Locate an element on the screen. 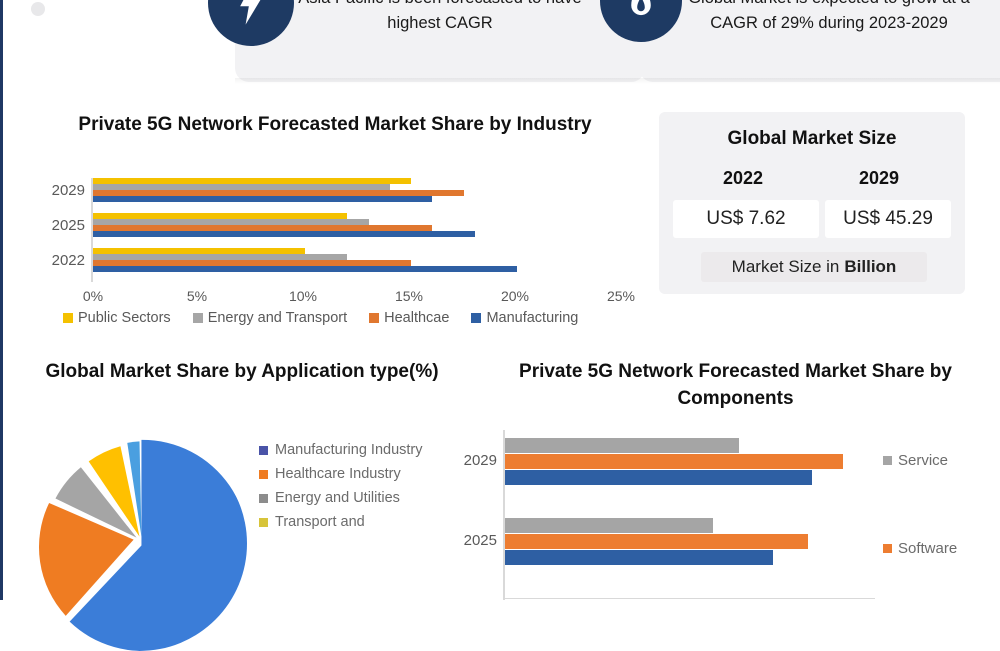 This screenshot has height=651, width=1000. bar-group-2022 is located at coordinates (359, 263).